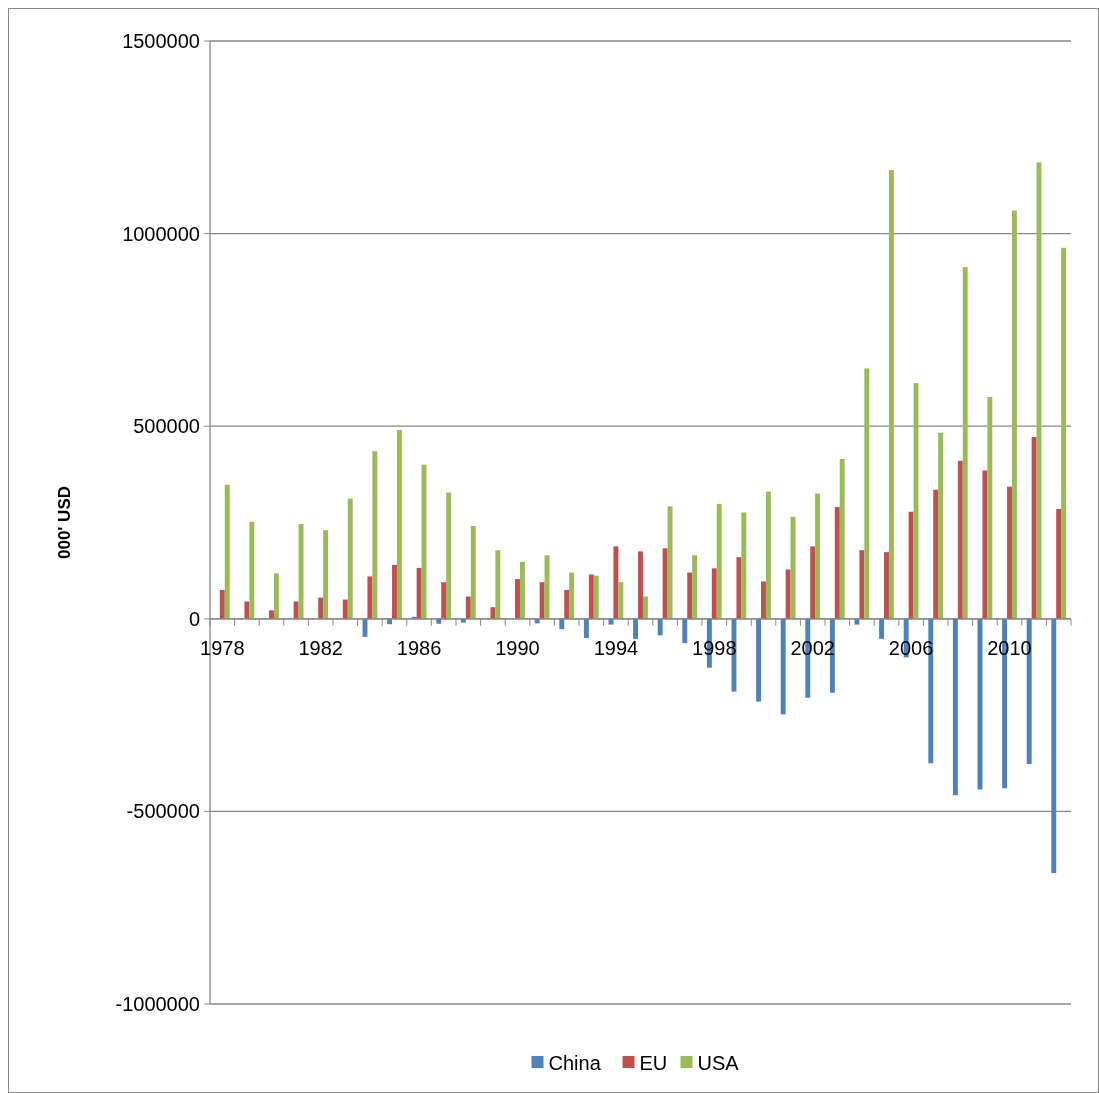  What do you see at coordinates (320, 647) in the screenshot?
I see `x-tick-label: 1982` at bounding box center [320, 647].